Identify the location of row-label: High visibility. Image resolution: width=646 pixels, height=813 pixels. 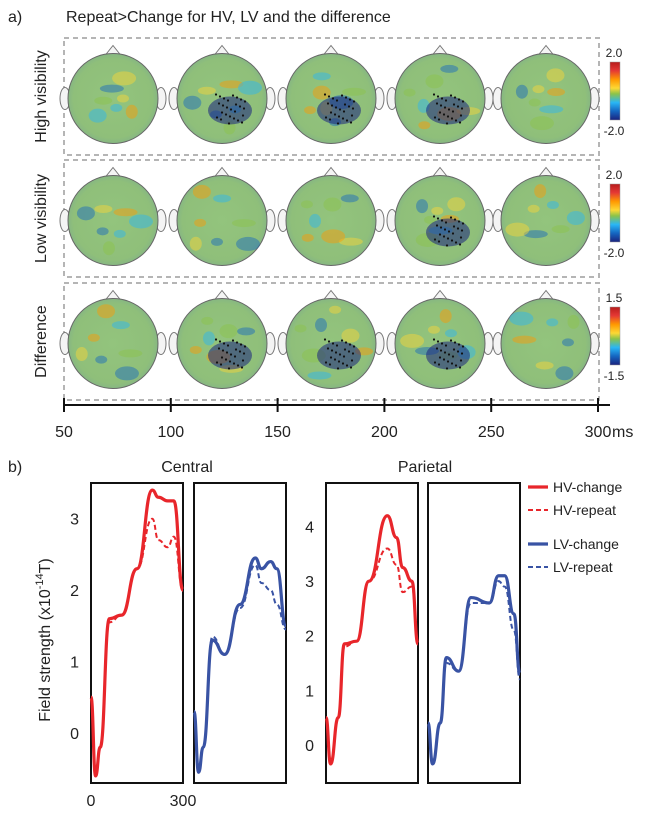
(41, 96).